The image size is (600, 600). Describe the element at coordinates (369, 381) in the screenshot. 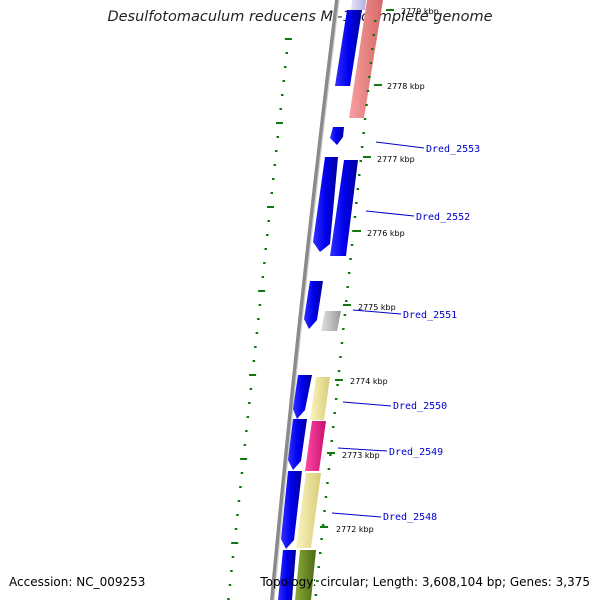

I see `tick-label: 2774 kbp` at that location.